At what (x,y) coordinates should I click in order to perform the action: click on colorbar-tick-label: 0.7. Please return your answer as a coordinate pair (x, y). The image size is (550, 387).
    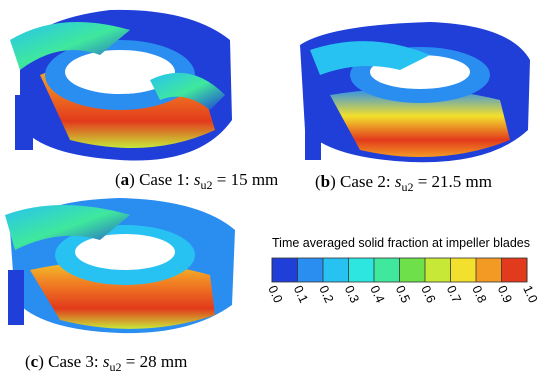
    Looking at the image, I should click on (454, 294).